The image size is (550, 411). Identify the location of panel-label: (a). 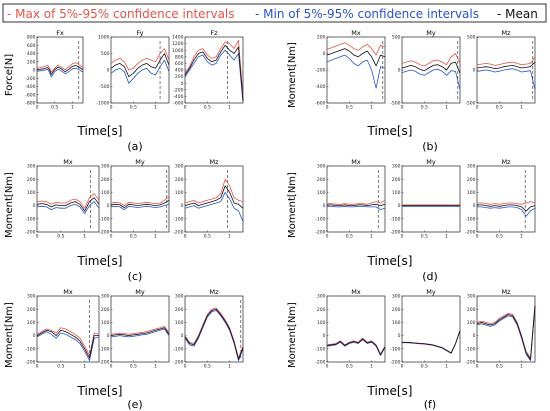
(134, 146).